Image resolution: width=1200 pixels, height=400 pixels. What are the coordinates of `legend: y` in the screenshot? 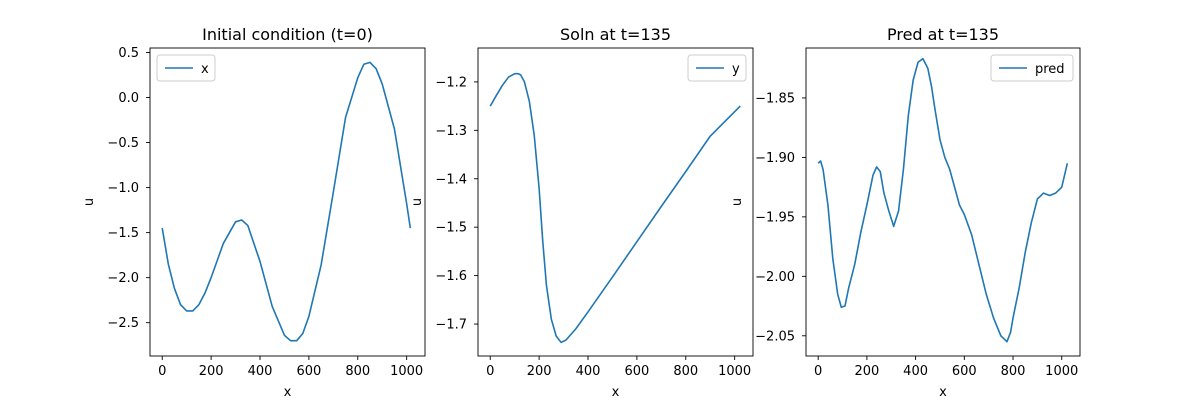 It's located at (717, 68).